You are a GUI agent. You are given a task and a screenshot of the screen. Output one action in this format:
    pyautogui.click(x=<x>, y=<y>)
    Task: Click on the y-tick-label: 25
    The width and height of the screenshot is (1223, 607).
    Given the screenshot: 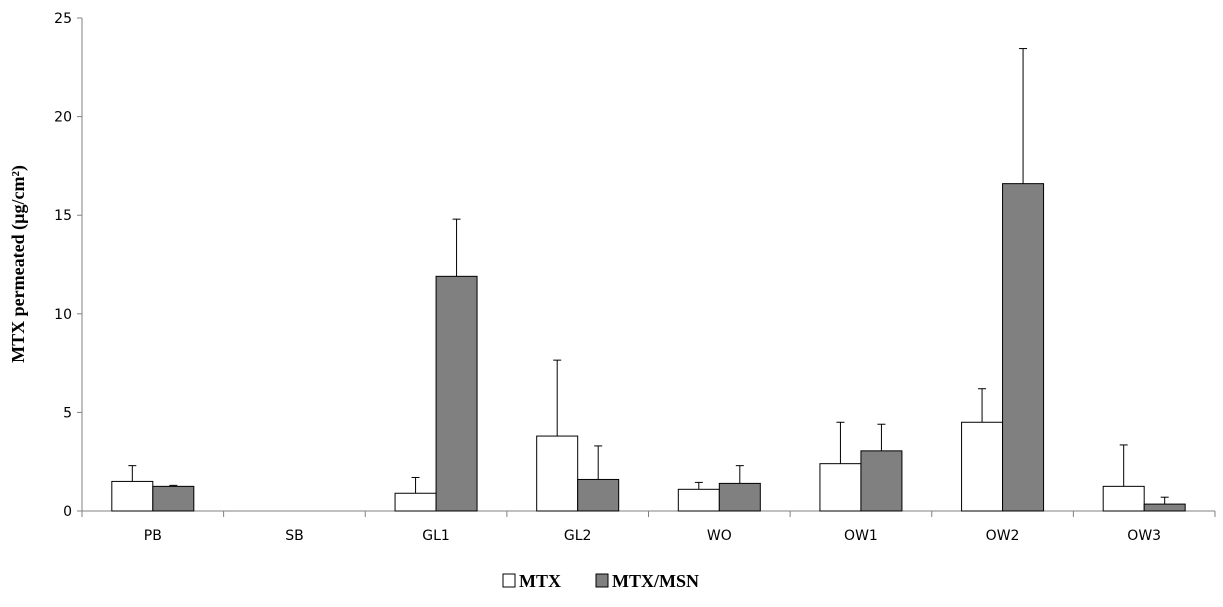 What is the action you would take?
    pyautogui.click(x=63, y=19)
    